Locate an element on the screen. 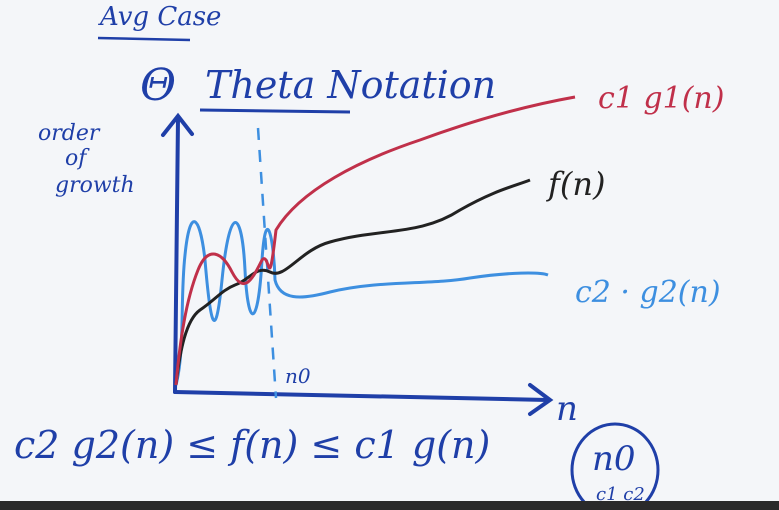 The image size is (779, 510). y-axis-label-line3: growth is located at coordinates (95, 185).